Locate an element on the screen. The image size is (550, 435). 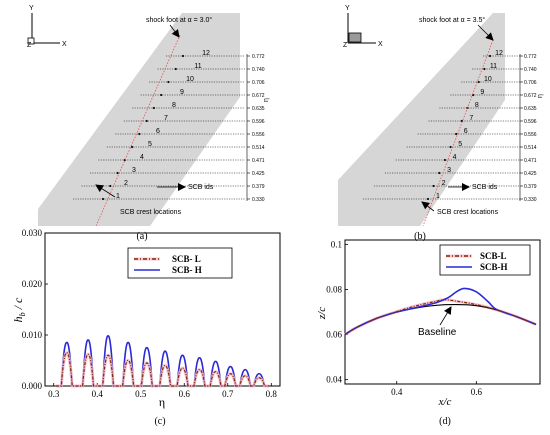
section-lines is located at coordinates (441, 127).